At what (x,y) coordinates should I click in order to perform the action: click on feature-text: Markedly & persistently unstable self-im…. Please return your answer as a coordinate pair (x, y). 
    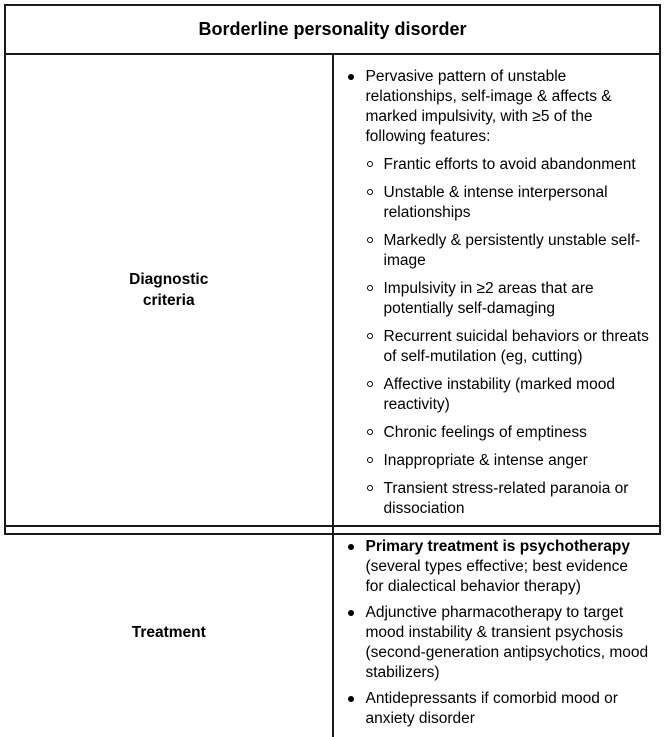
    Looking at the image, I should click on (512, 250).